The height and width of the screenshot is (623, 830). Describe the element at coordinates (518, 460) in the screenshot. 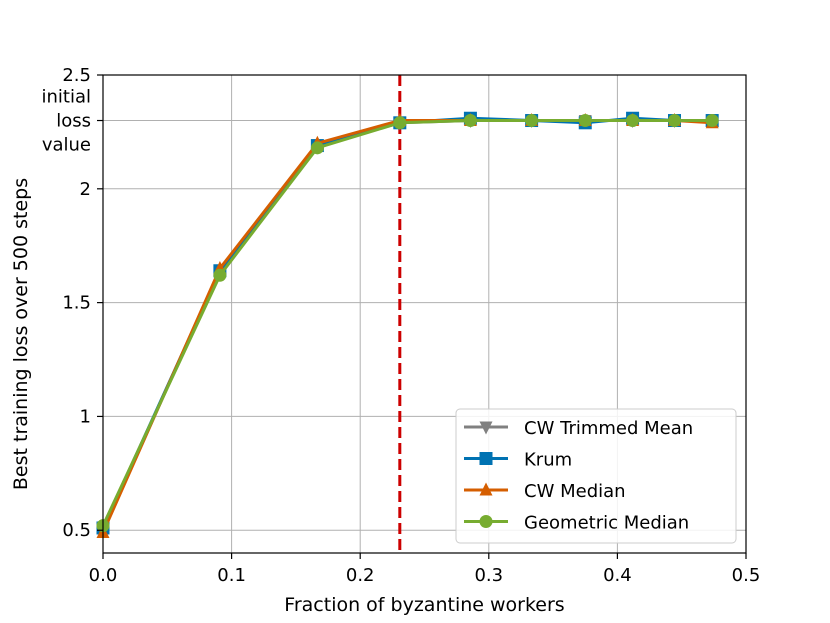

I see `legend-entry: Krum` at that location.